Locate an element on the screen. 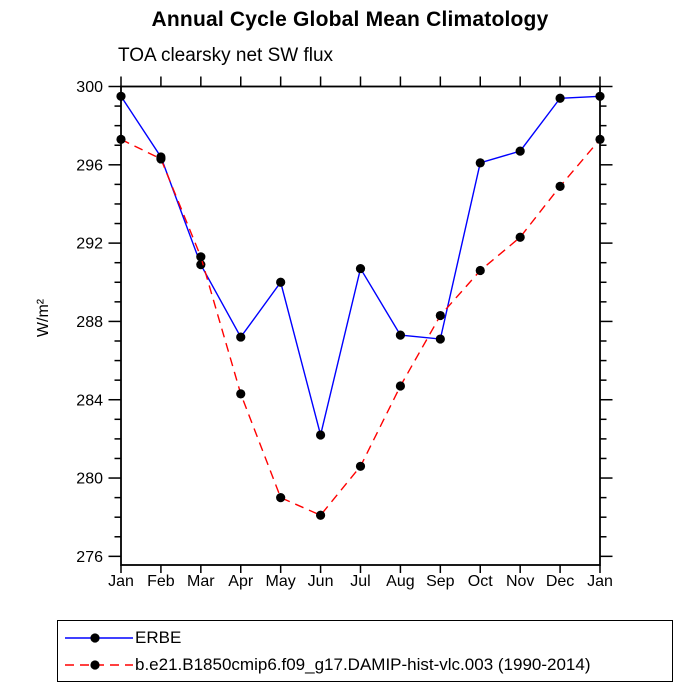  x-axis-tick-label: Feb is located at coordinates (161, 581).